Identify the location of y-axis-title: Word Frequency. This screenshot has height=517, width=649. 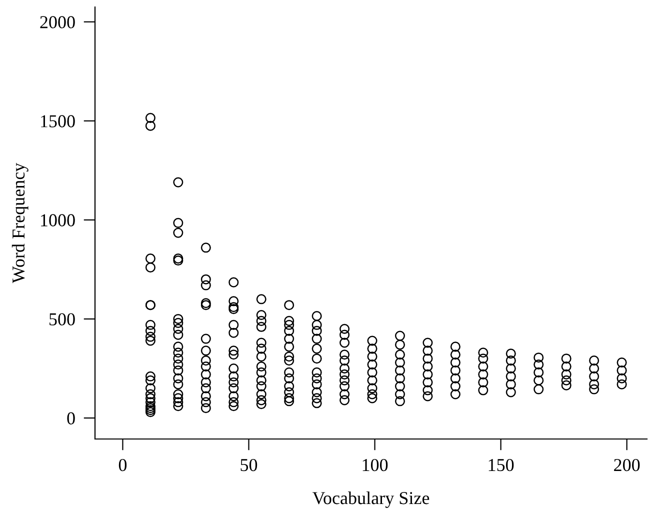
(20, 223).